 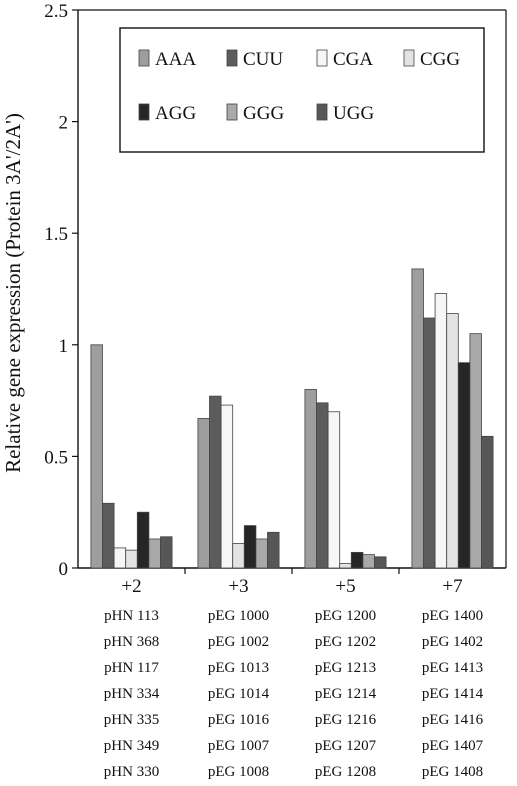 What do you see at coordinates (452, 772) in the screenshot?
I see `plasmid-label: pEG 1408` at bounding box center [452, 772].